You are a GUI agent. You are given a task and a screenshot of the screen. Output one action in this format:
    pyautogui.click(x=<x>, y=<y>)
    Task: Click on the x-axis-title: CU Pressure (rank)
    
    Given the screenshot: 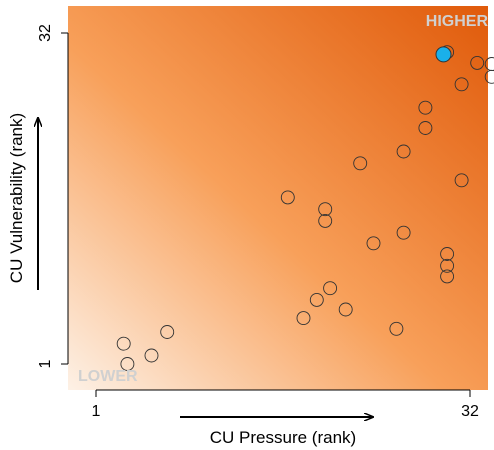 What is the action you would take?
    pyautogui.click(x=283, y=437)
    